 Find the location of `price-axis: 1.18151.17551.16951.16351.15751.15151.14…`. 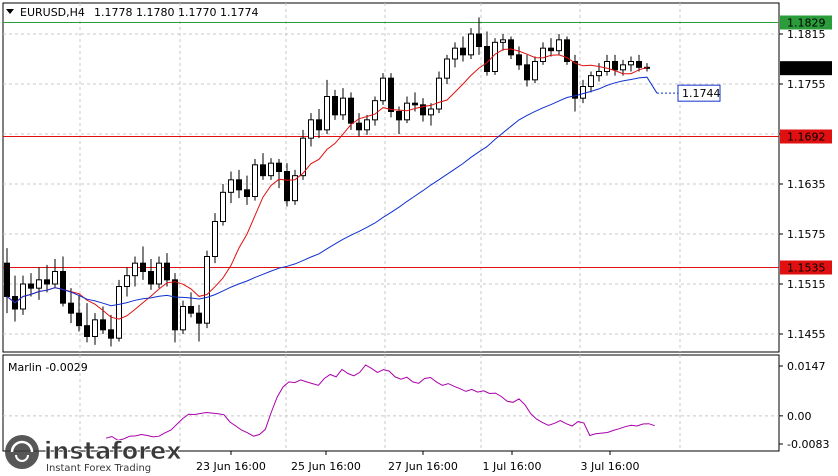

price-axis: 1.18151.17551.16951.16351.15751.15151.14… is located at coordinates (805, 178).